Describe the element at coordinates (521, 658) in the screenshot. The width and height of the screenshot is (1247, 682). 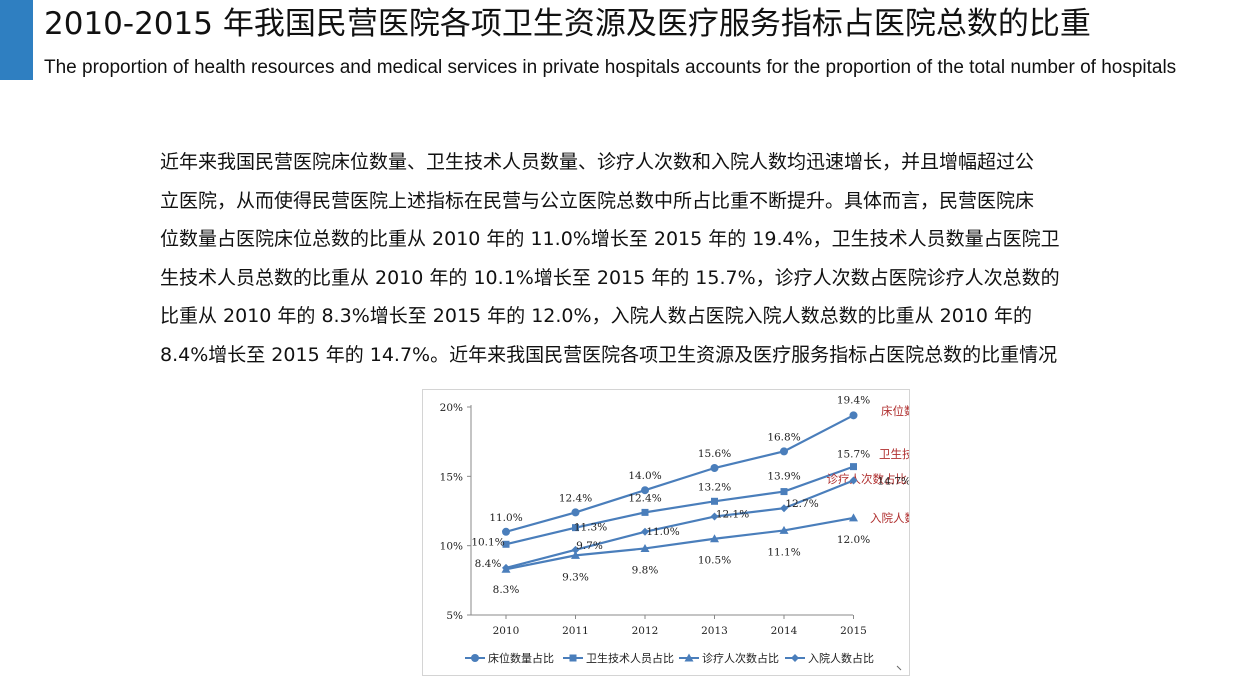
I see `legend-label: 床位数量占比` at that location.